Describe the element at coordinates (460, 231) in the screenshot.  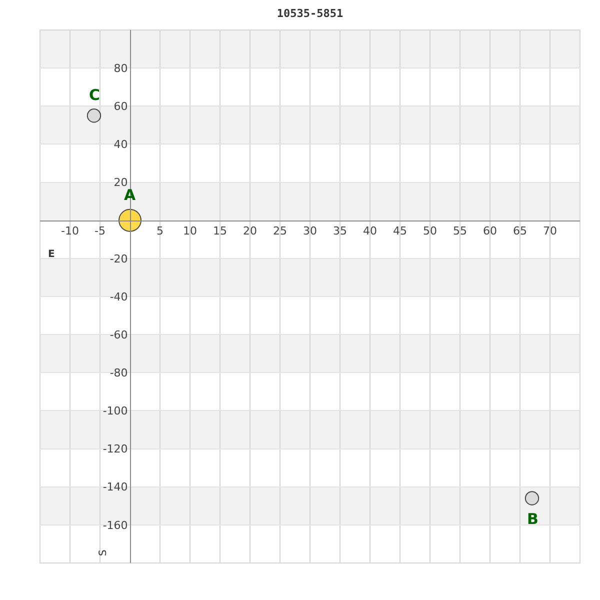
I see `x-tick-label: 55` at that location.